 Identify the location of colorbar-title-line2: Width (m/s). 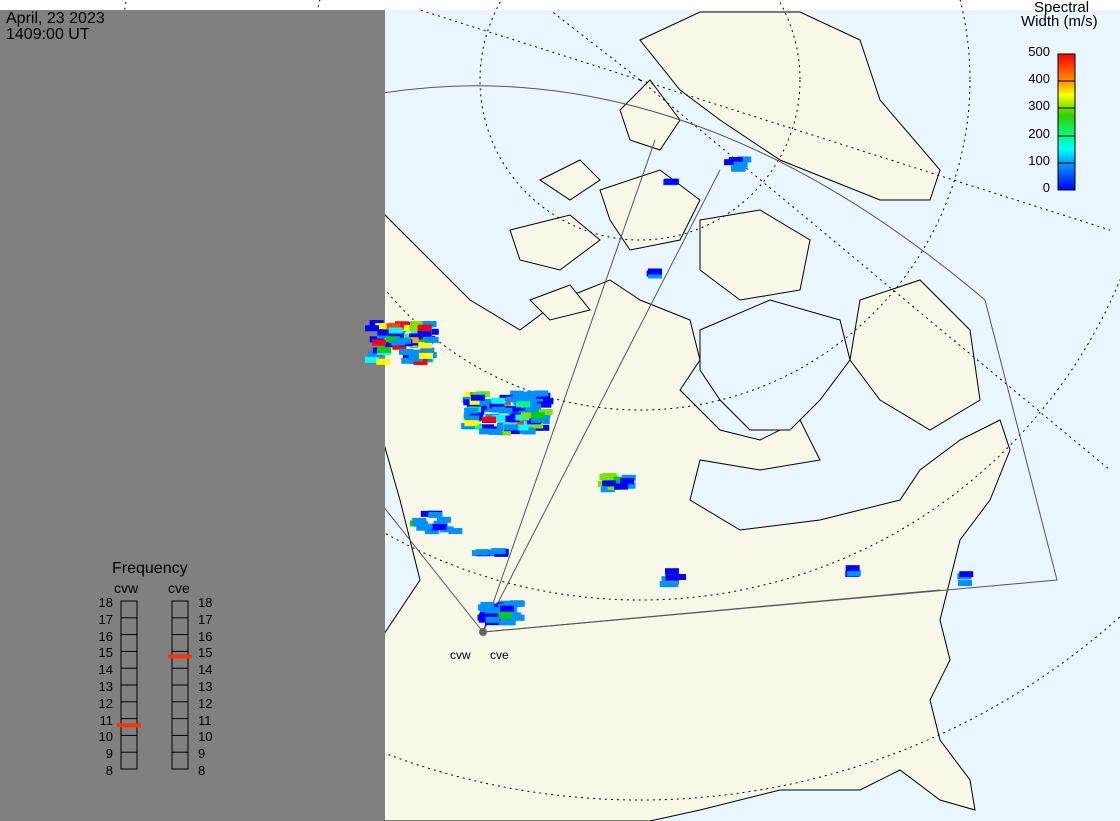
(1059, 21).